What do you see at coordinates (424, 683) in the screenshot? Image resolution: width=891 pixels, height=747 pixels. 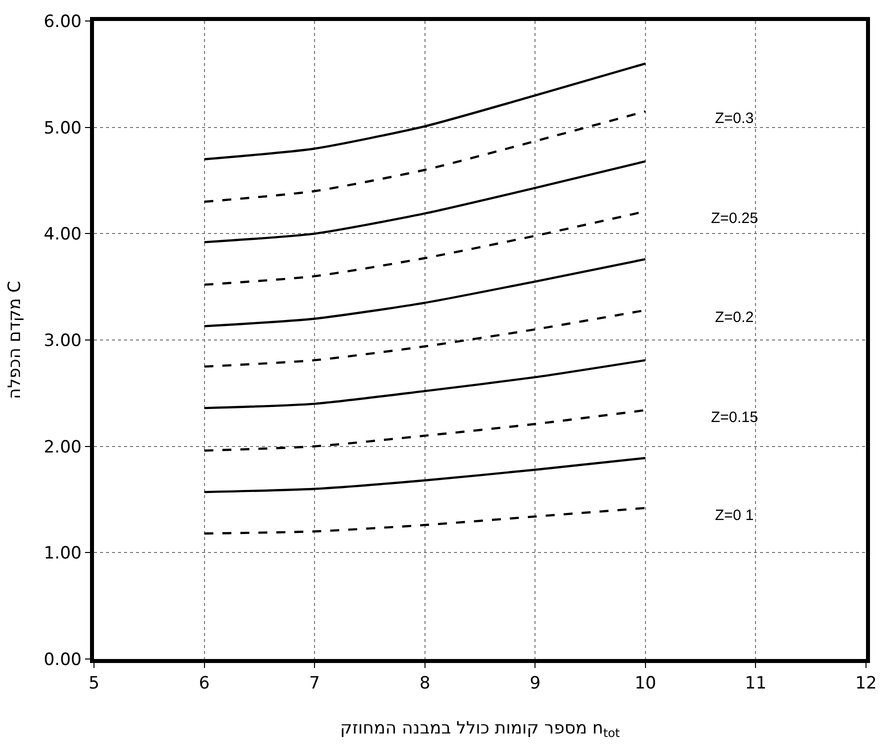 I see `x-tick-label: 8` at bounding box center [424, 683].